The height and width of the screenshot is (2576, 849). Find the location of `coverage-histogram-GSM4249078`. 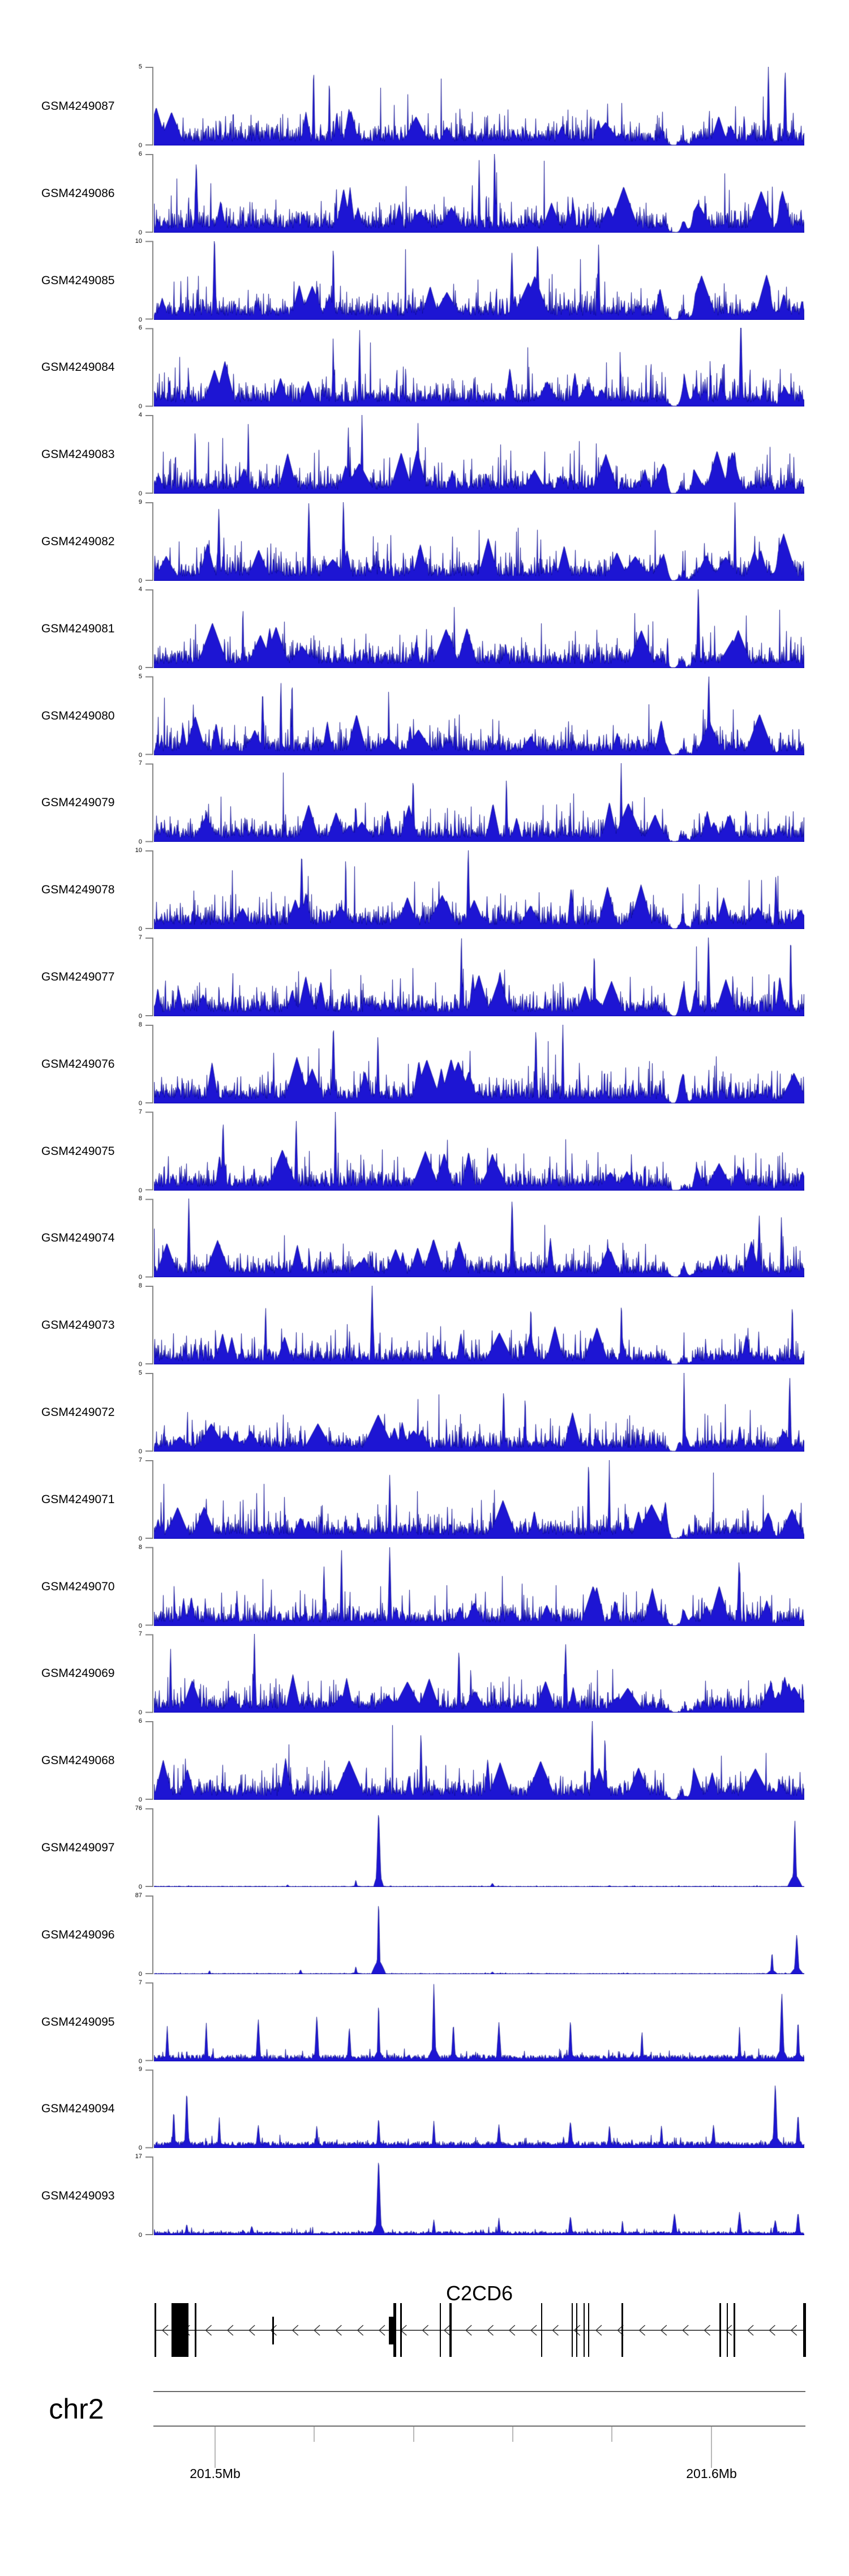

coverage-histogram-GSM4249078 is located at coordinates (479, 890).